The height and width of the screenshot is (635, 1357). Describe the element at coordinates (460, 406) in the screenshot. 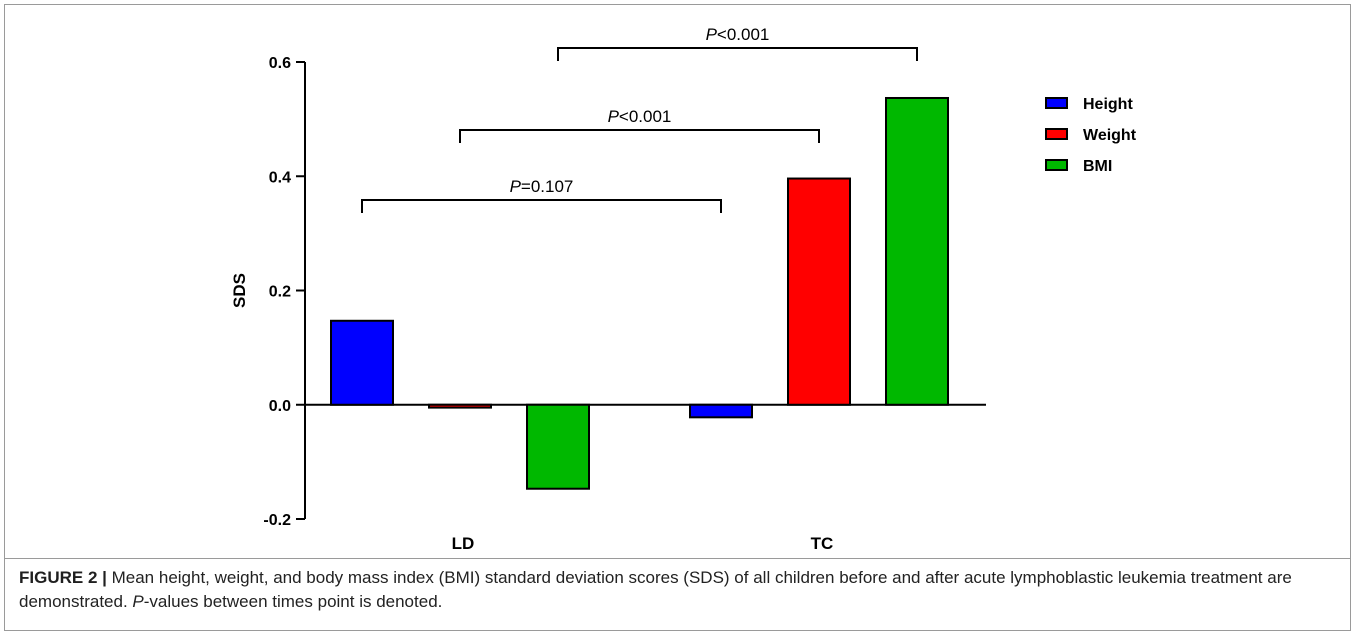

I see `bar-weight-ld` at that location.